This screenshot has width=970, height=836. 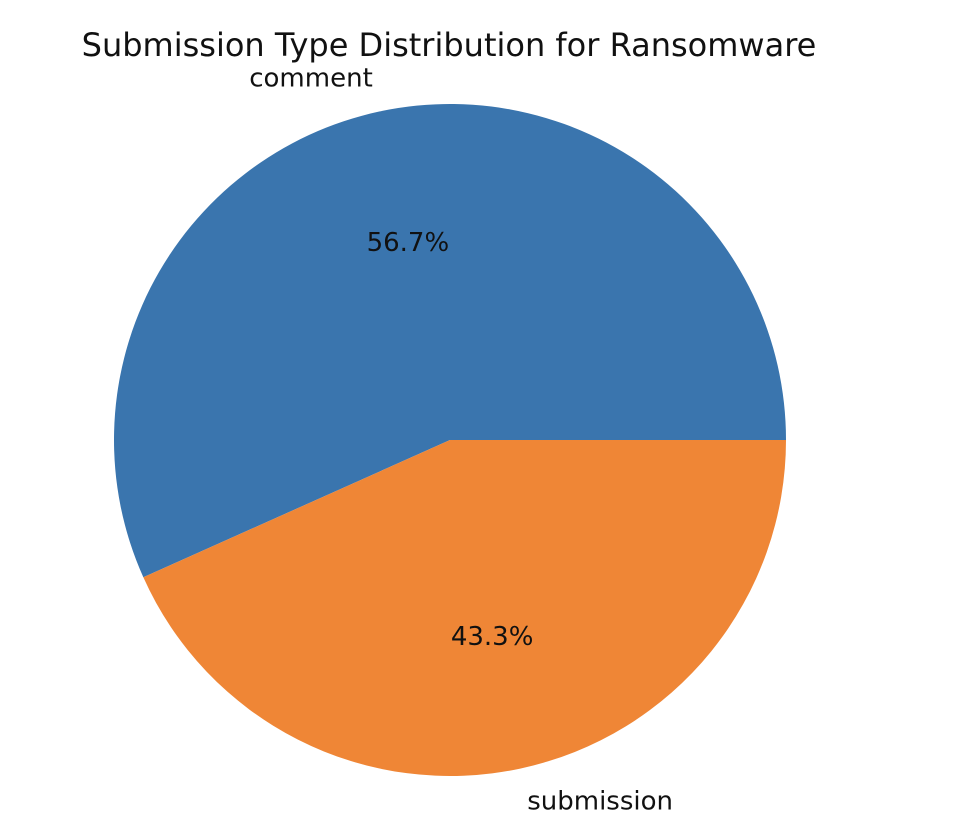 What do you see at coordinates (311, 79) in the screenshot?
I see `category-label-comment: comment` at bounding box center [311, 79].